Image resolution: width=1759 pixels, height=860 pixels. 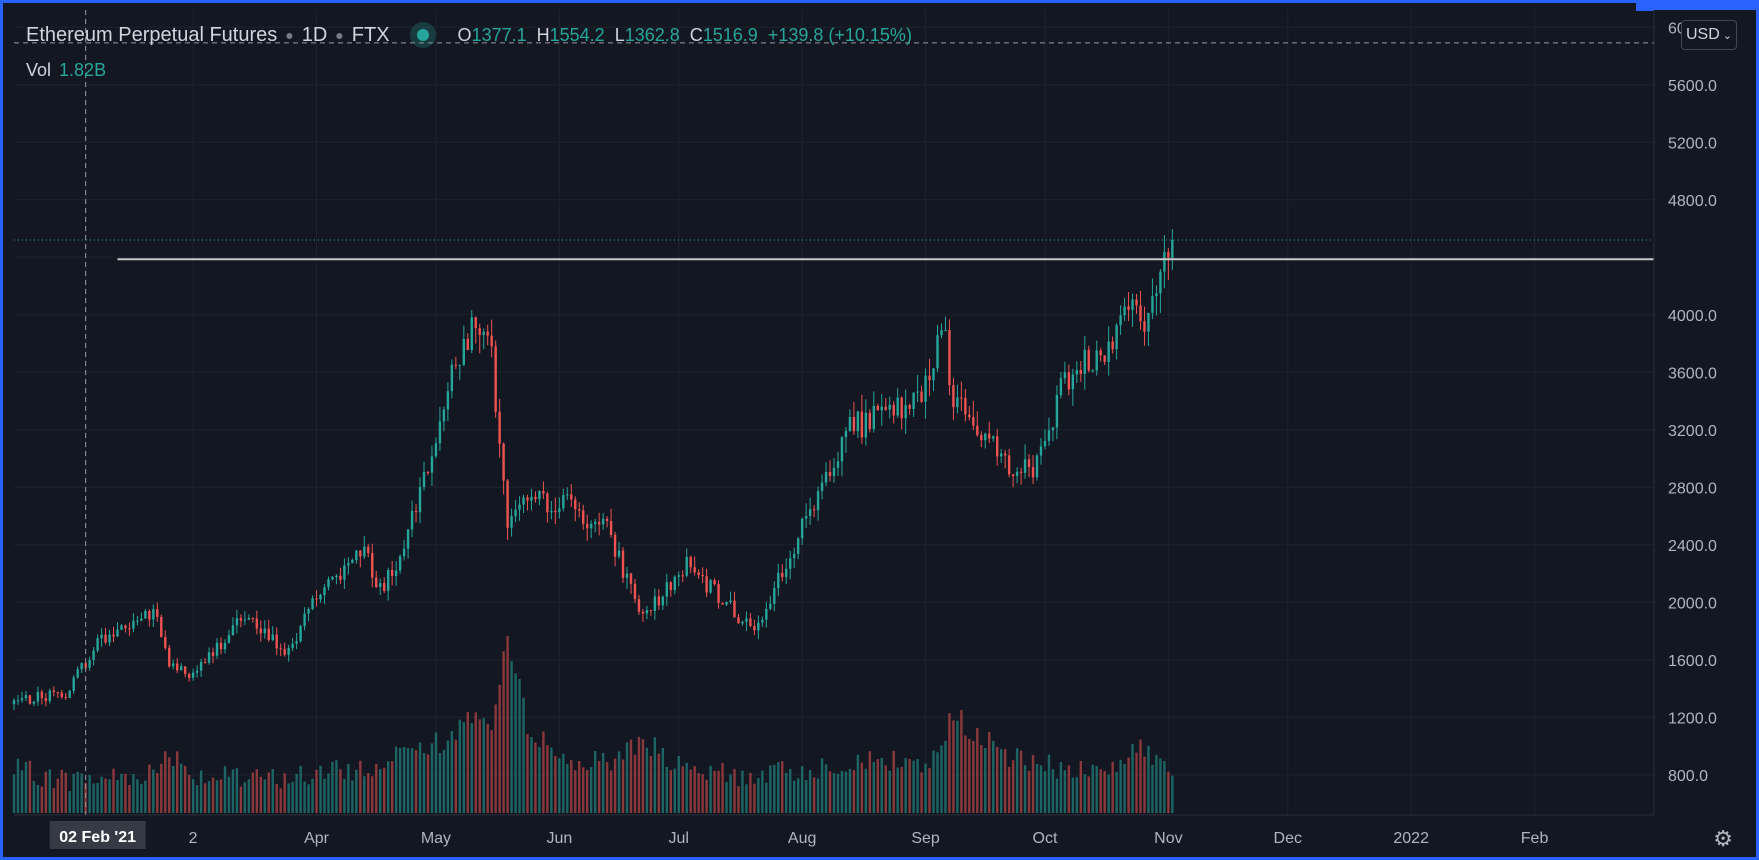 What do you see at coordinates (1709, 35) in the screenshot?
I see `currency-dropdown: USD ⌄` at bounding box center [1709, 35].